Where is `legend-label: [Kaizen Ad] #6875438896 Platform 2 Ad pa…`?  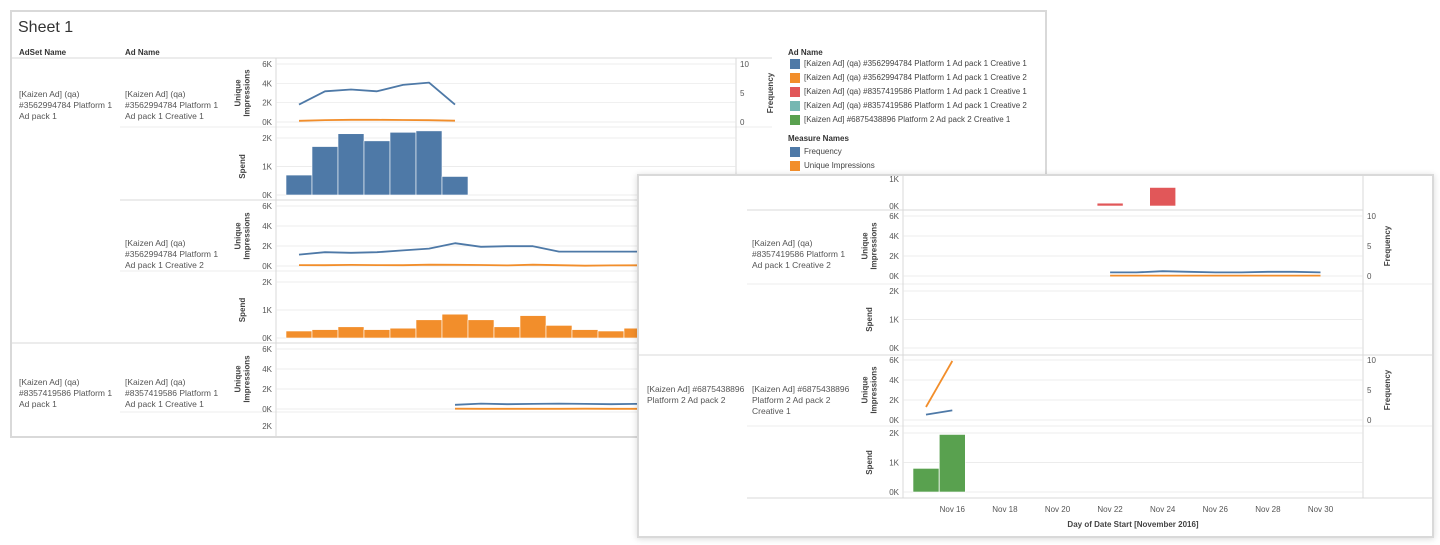 legend-label: [Kaizen Ad] #6875438896 Platform 2 Ad pa… is located at coordinates (907, 119).